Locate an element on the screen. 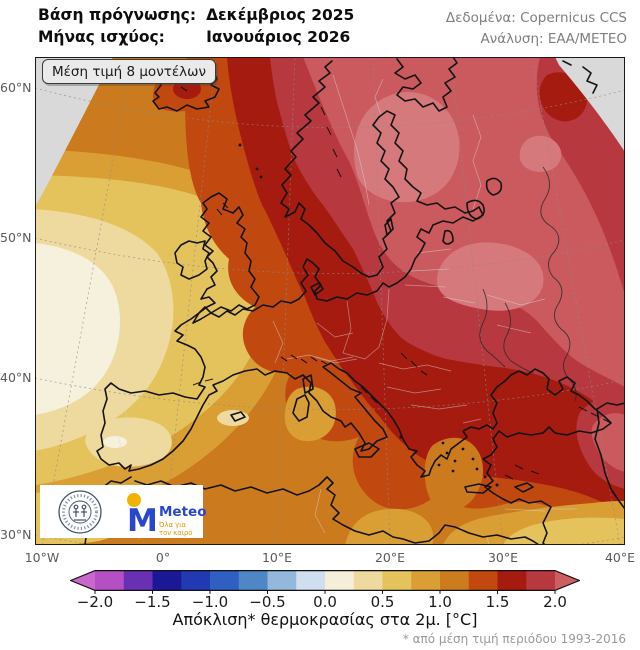 The width and height of the screenshot is (640, 650). colorbar is located at coordinates (325, 582).